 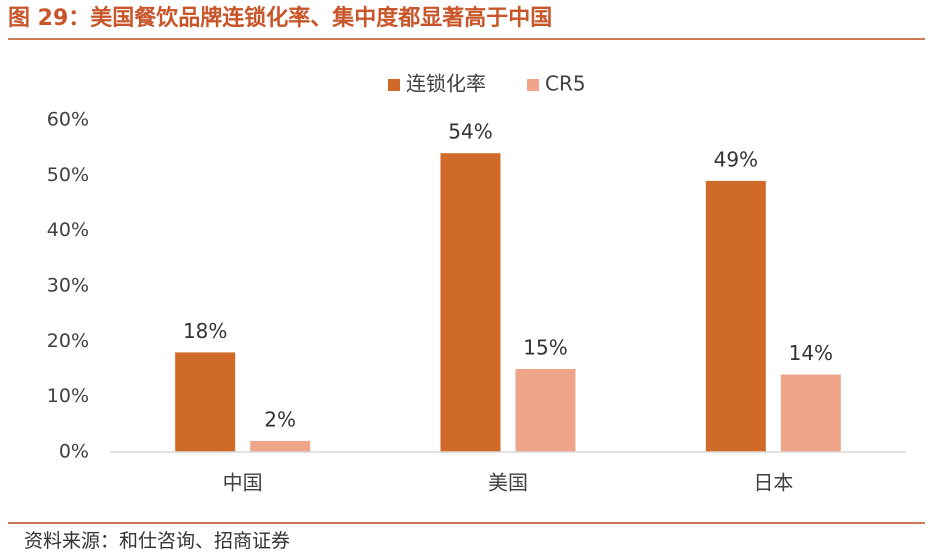 I want to click on legend-swatch-cr5, so click(x=533, y=85).